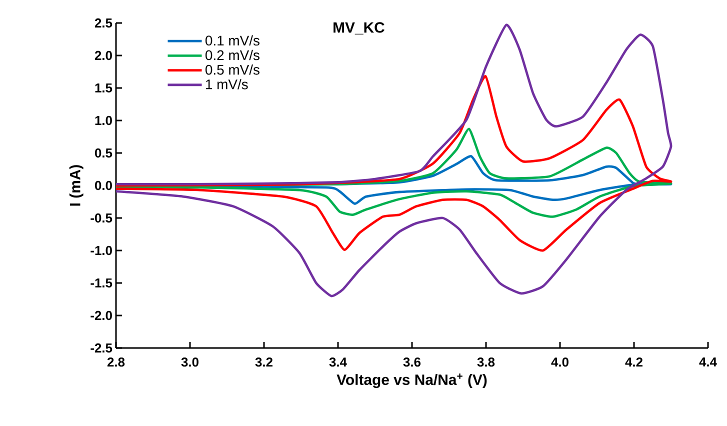 Image resolution: width=727 pixels, height=426 pixels. What do you see at coordinates (101, 218) in the screenshot?
I see `y-tick-label: -0.5` at bounding box center [101, 218].